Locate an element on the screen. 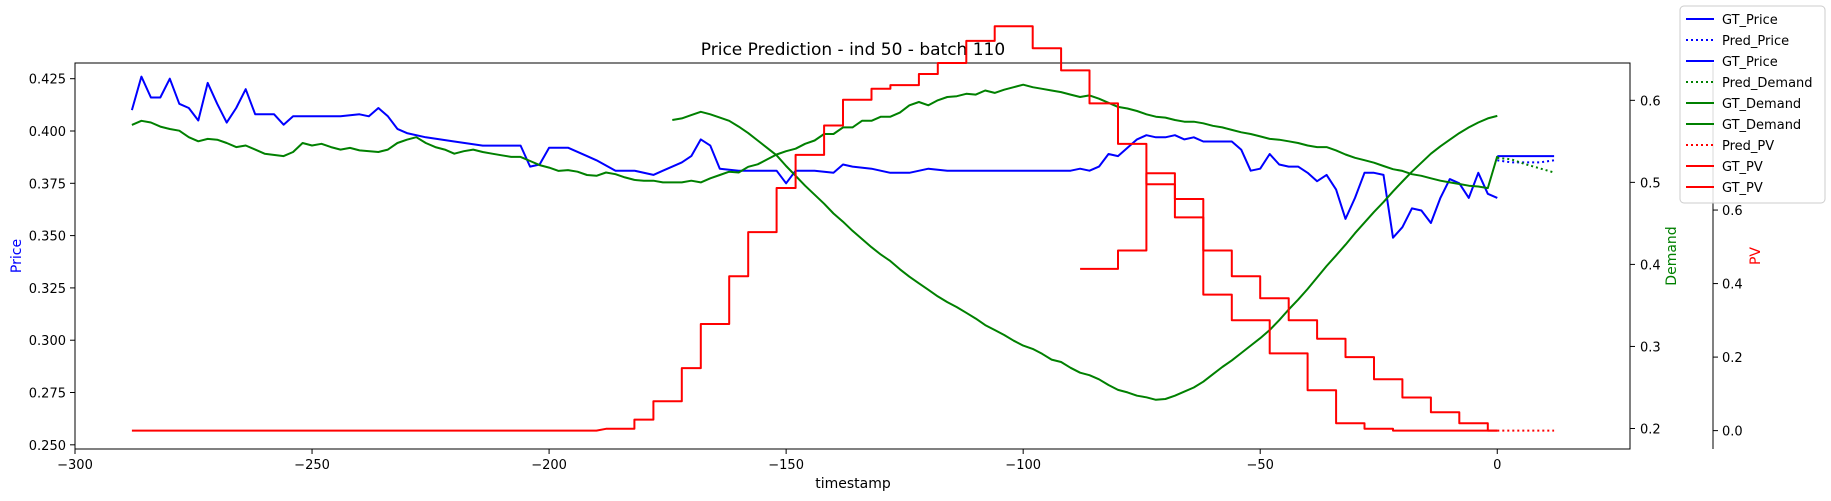  y-tick-label-price: 0.275 is located at coordinates (47, 394).